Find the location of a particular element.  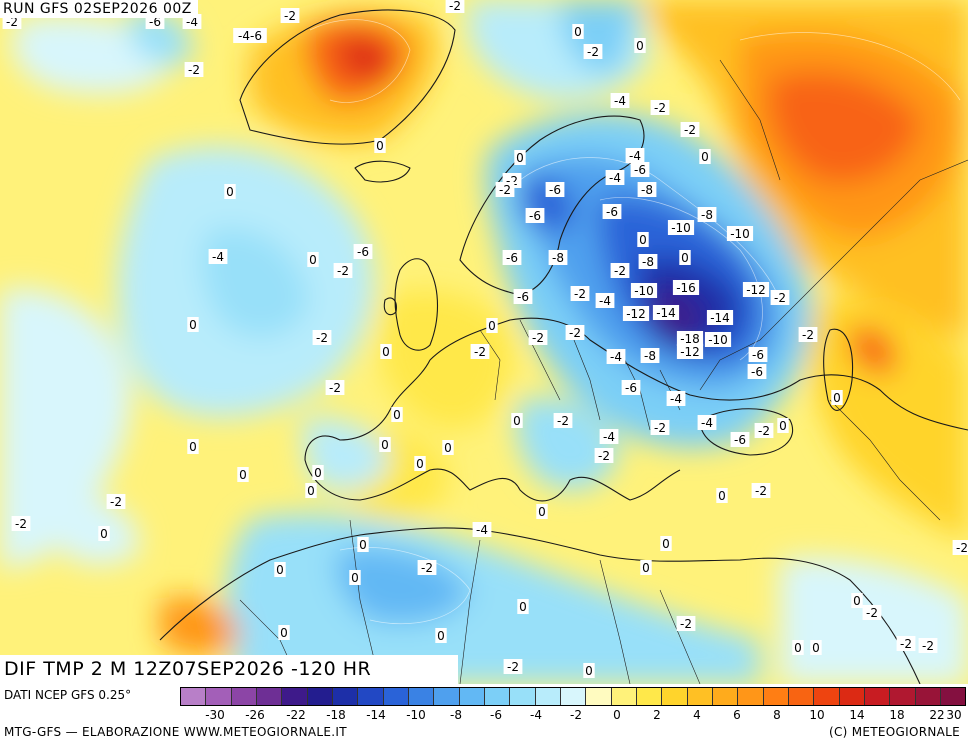

colorbar-tick-label: -30 is located at coordinates (215, 715).